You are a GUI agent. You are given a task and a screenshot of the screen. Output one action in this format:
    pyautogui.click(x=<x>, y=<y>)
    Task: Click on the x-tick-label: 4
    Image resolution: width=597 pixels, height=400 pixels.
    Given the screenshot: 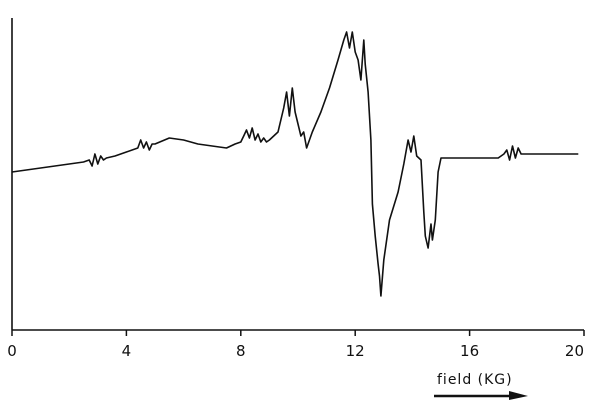 What is the action you would take?
    pyautogui.click(x=127, y=351)
    